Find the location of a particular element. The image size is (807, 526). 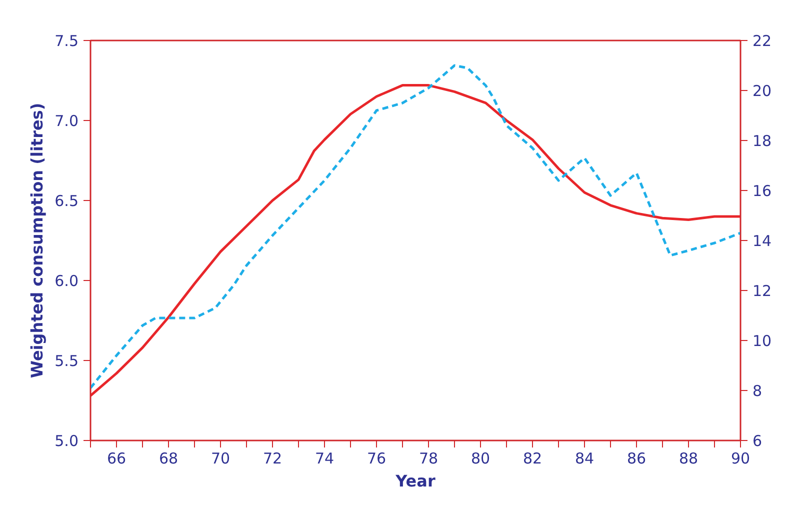

x-tick-label: 66 is located at coordinates (116, 459).